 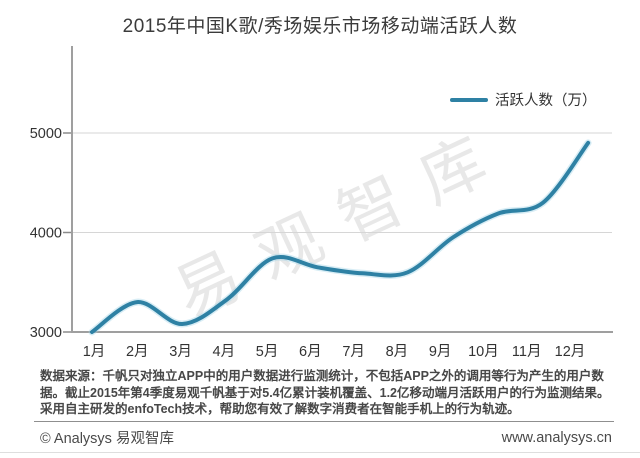 I want to click on x-axis-label: 8月, so click(x=397, y=352).